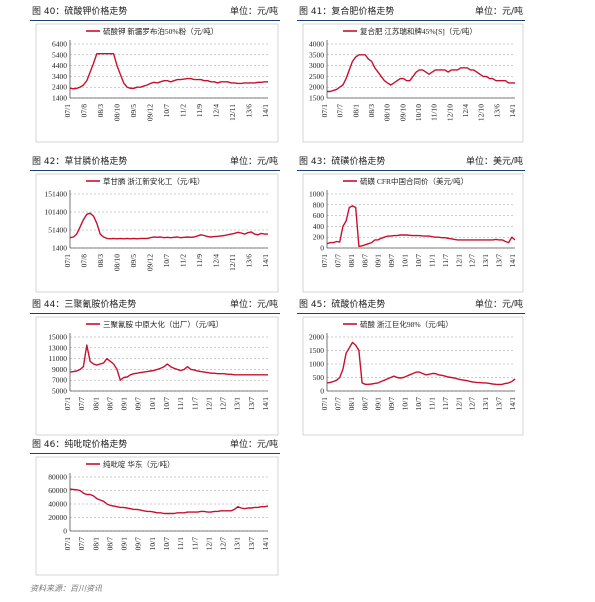  Describe the element at coordinates (418, 112) in the screenshot. I see `x-tick-label: 10/10` at that location.